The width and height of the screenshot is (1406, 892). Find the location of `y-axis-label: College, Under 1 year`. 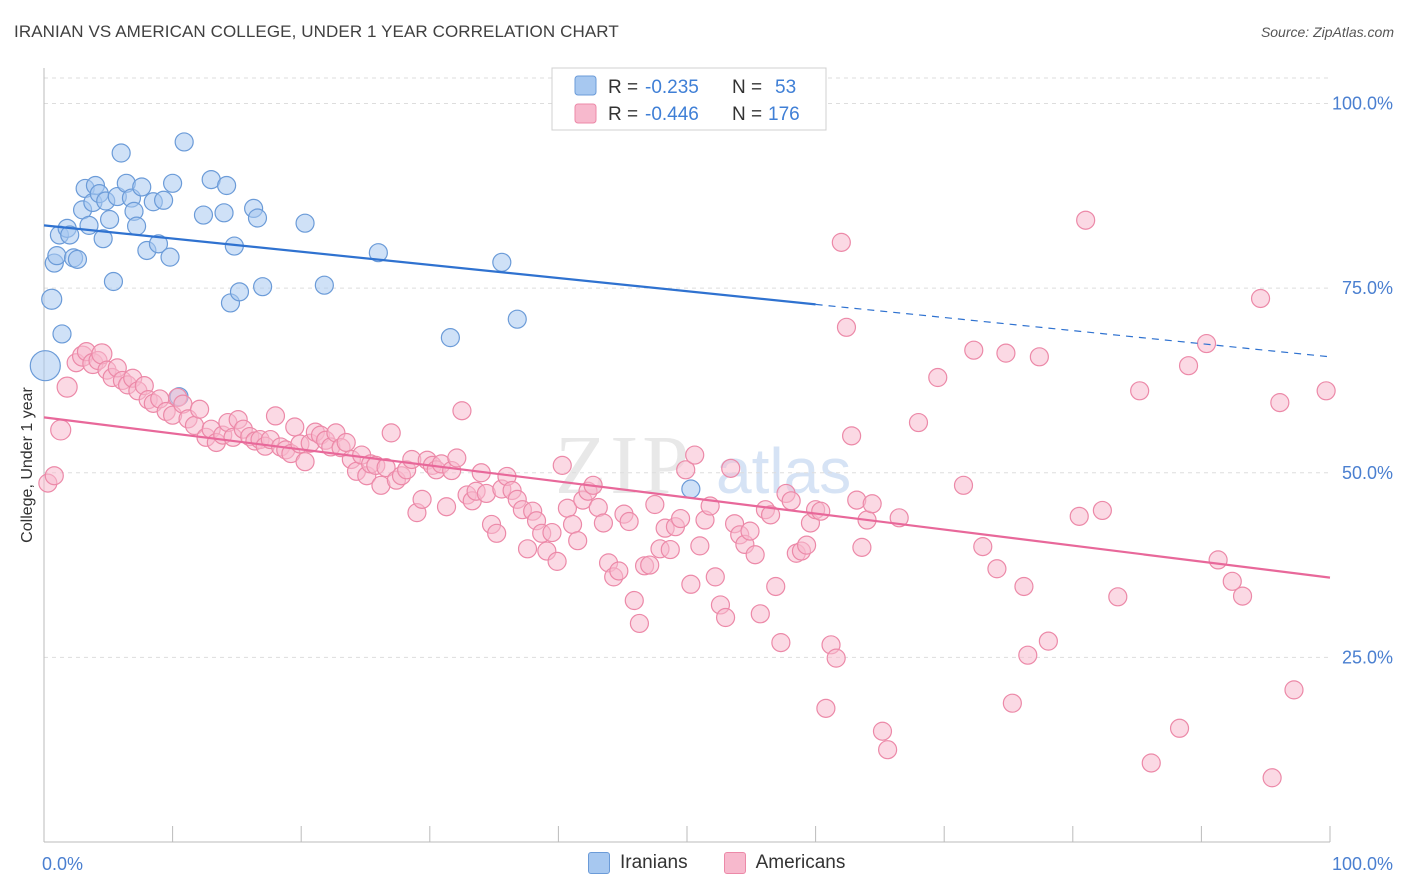

y-axis-label: College, Under 1 year is located at coordinates (27, 465).